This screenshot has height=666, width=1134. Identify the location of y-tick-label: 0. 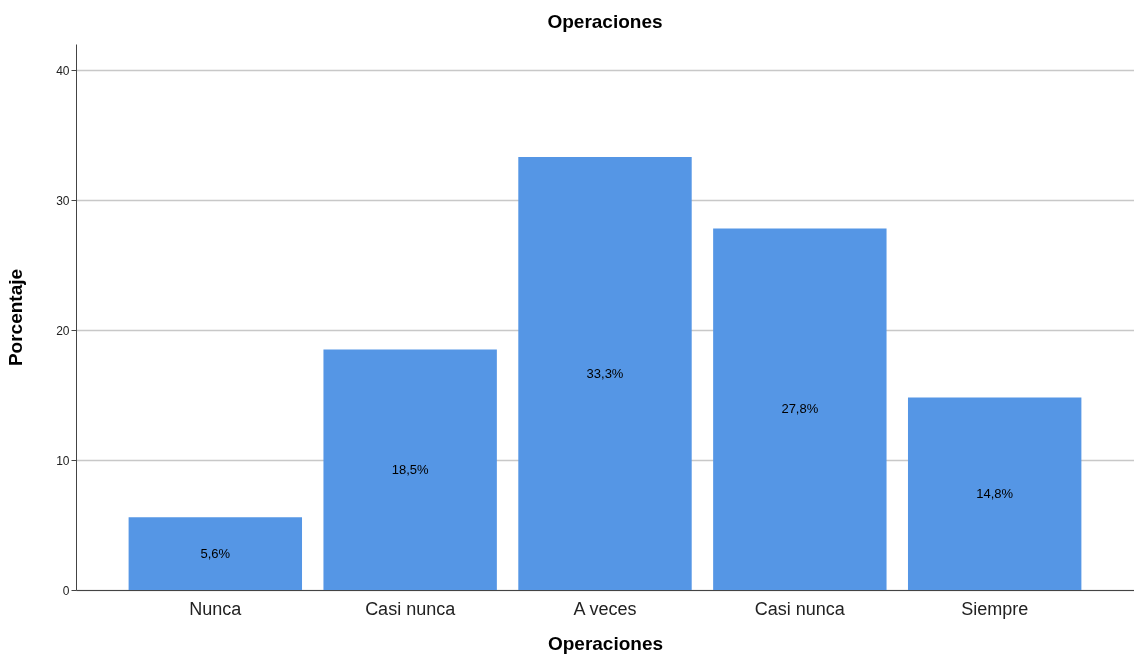
(66, 590).